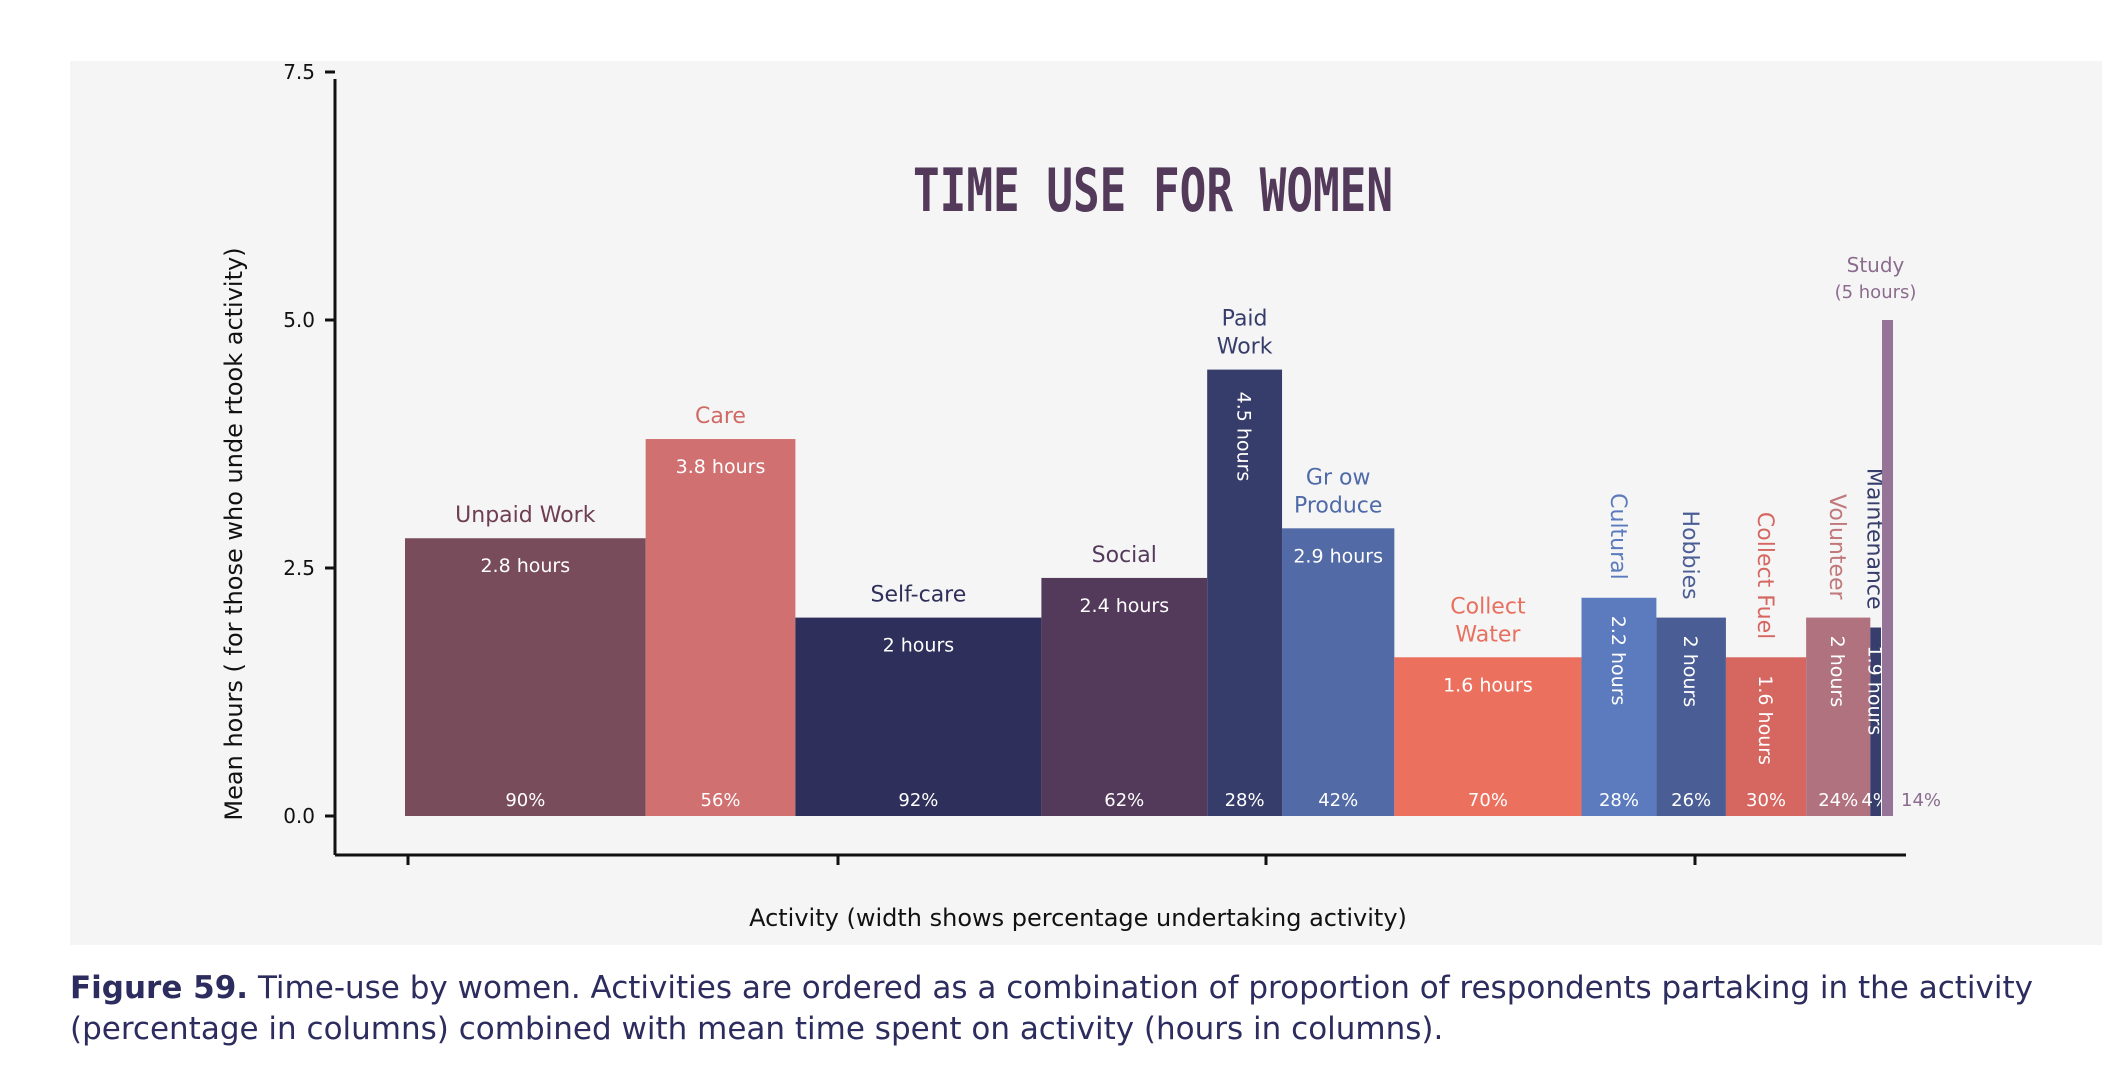  Describe the element at coordinates (919, 595) in the screenshot. I see `category-label-self-care: Self-care` at that location.